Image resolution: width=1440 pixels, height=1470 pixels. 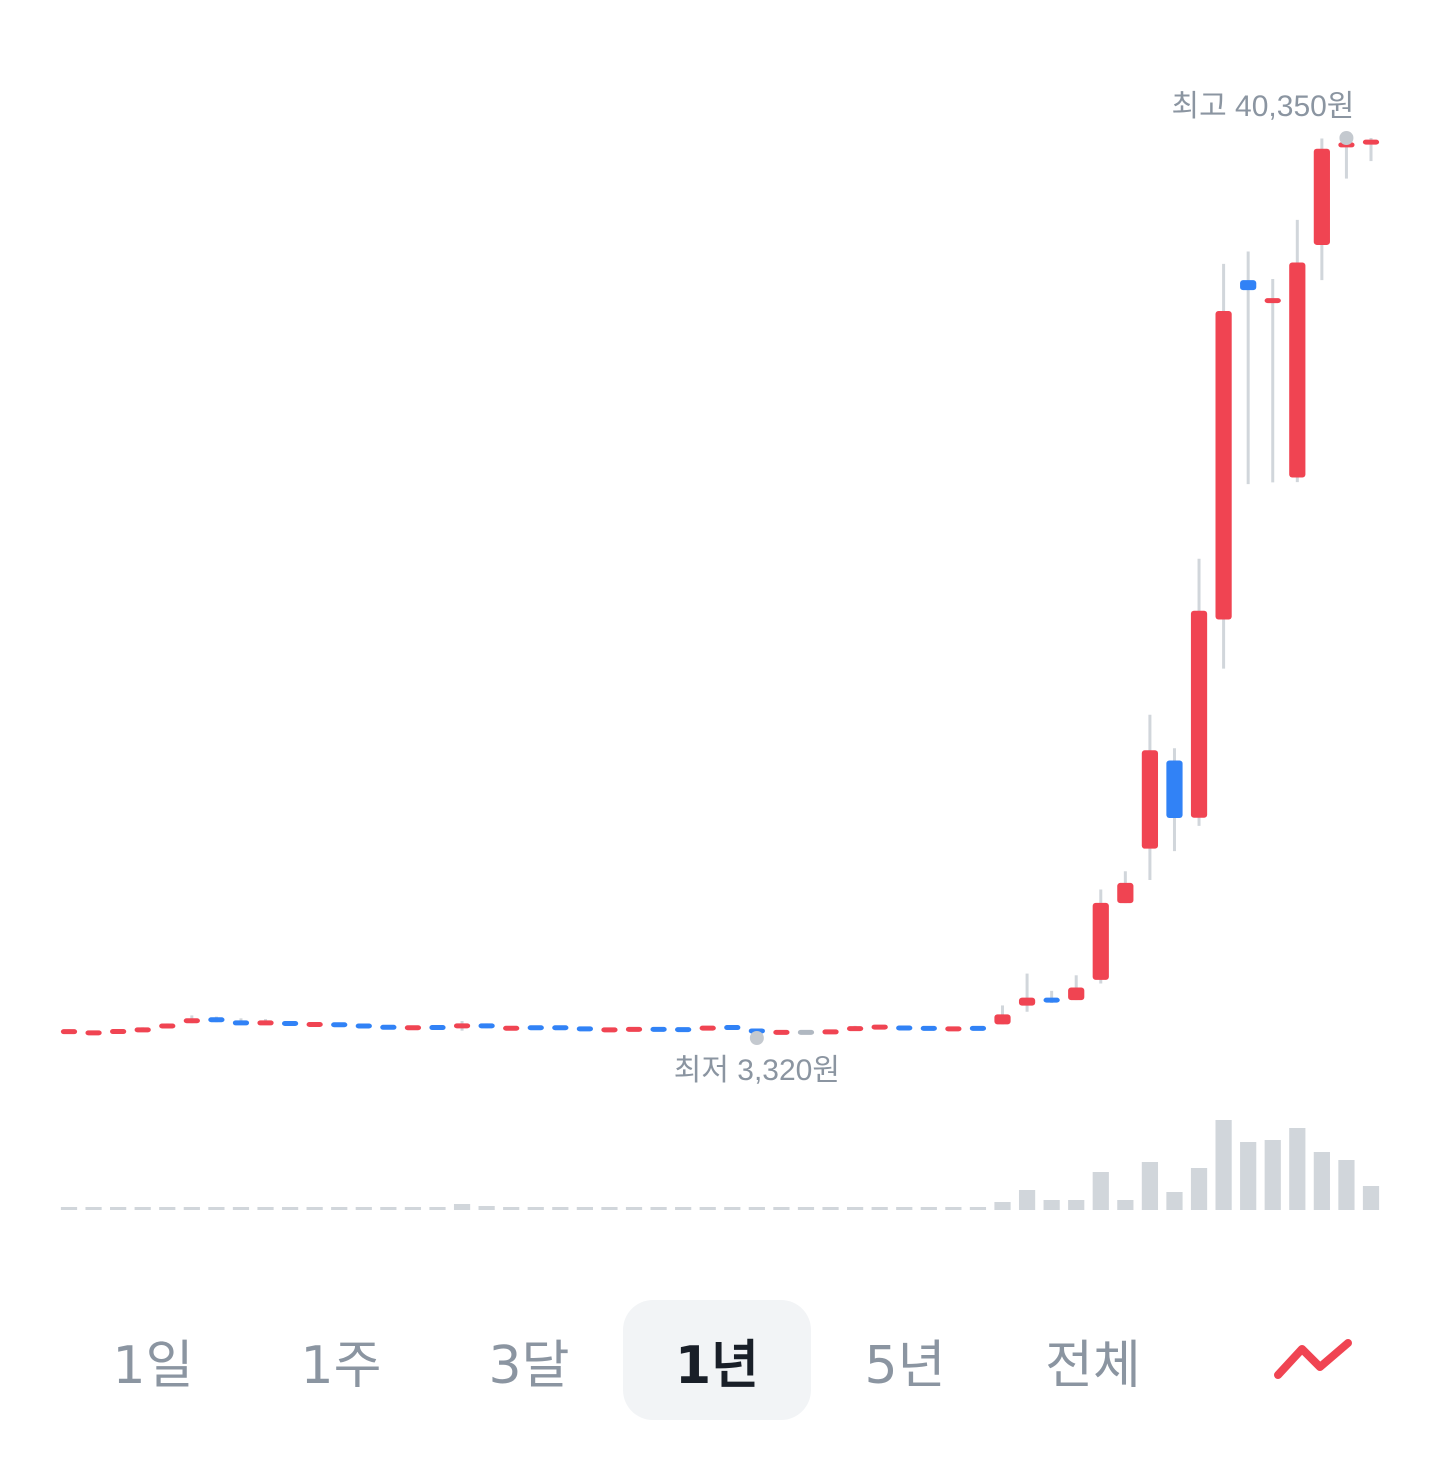 What do you see at coordinates (1314, 1360) in the screenshot?
I see `line-chart-toggle-button` at bounding box center [1314, 1360].